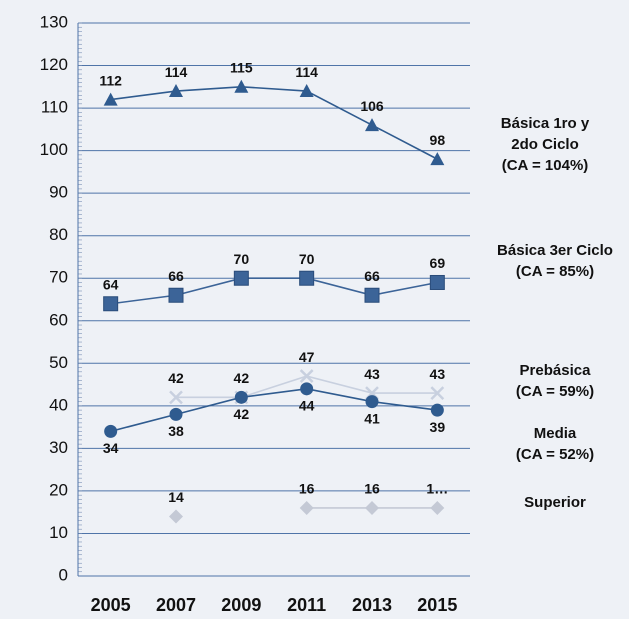 Image resolution: width=629 pixels, height=619 pixels. Describe the element at coordinates (555, 250) in the screenshot. I see `series-name: Básica 3er Ciclo` at that location.